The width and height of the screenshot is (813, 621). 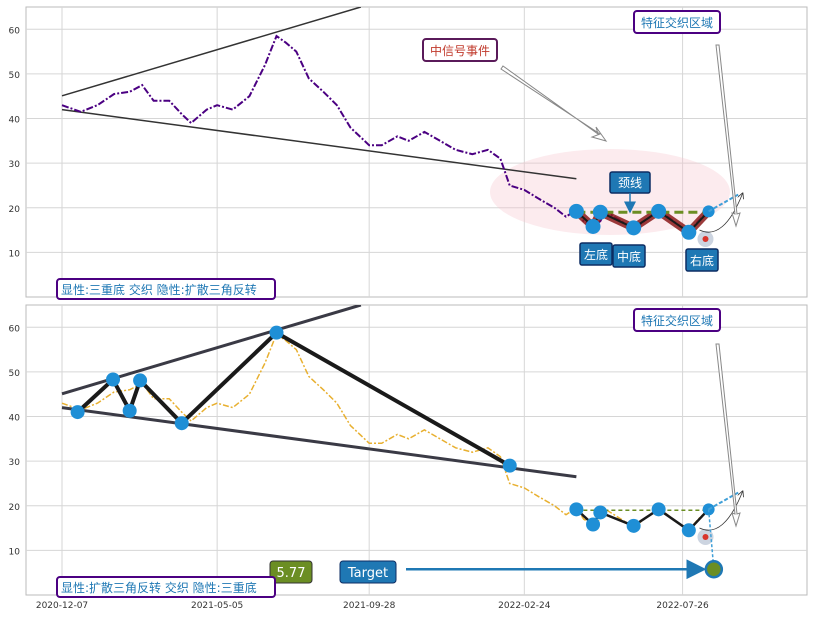 I want to click on middle-bottom-text: 中底, so click(x=629, y=256).